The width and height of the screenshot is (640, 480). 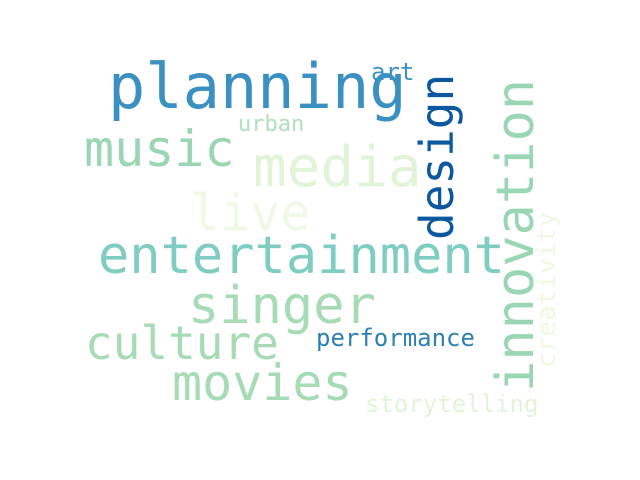 I want to click on word-music: music, so click(x=159, y=149).